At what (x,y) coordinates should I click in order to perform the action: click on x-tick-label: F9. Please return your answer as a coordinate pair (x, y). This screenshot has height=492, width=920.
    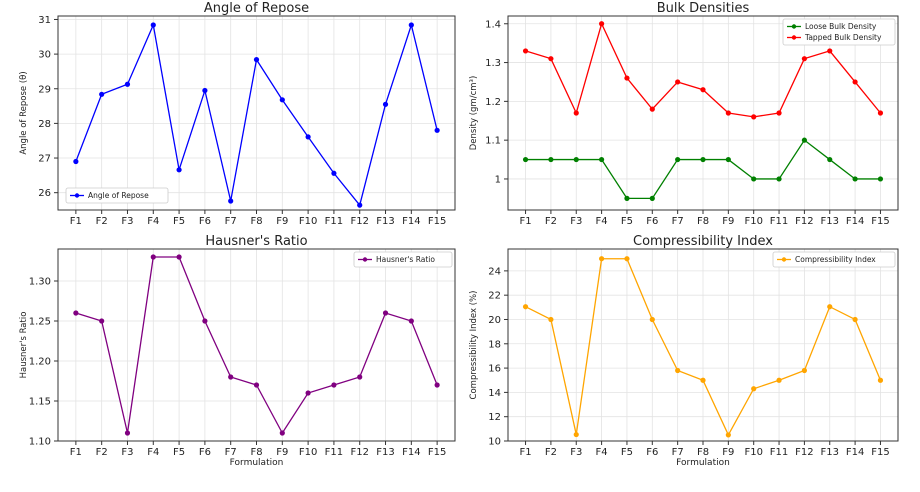
    Looking at the image, I should click on (728, 221).